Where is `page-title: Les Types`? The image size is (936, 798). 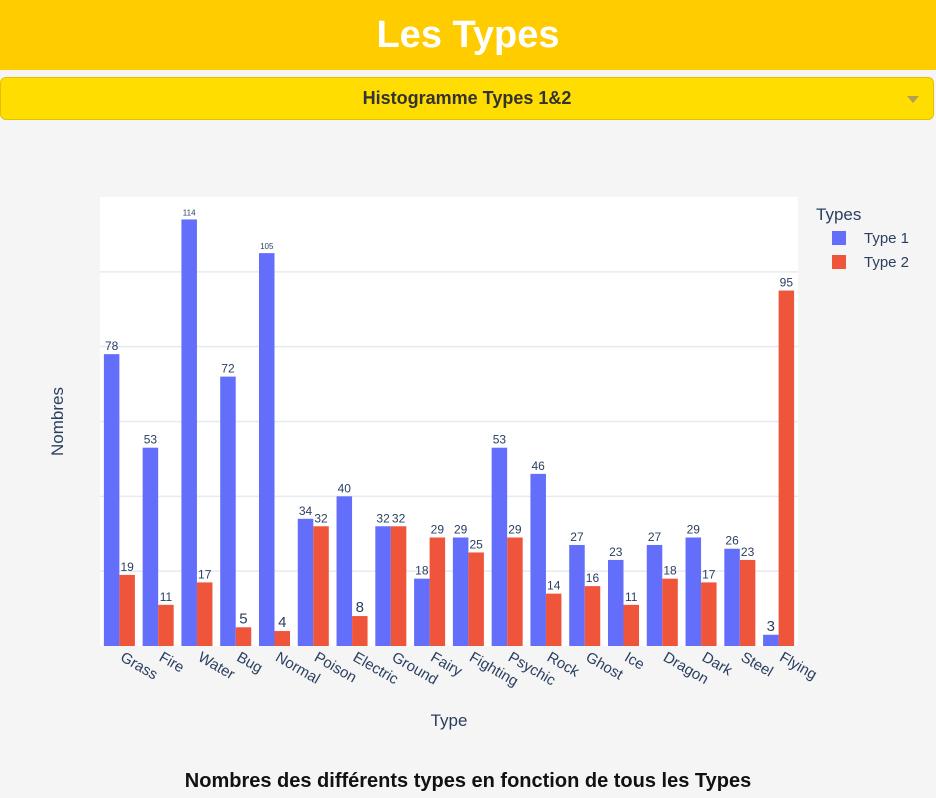
page-title: Les Types is located at coordinates (468, 34).